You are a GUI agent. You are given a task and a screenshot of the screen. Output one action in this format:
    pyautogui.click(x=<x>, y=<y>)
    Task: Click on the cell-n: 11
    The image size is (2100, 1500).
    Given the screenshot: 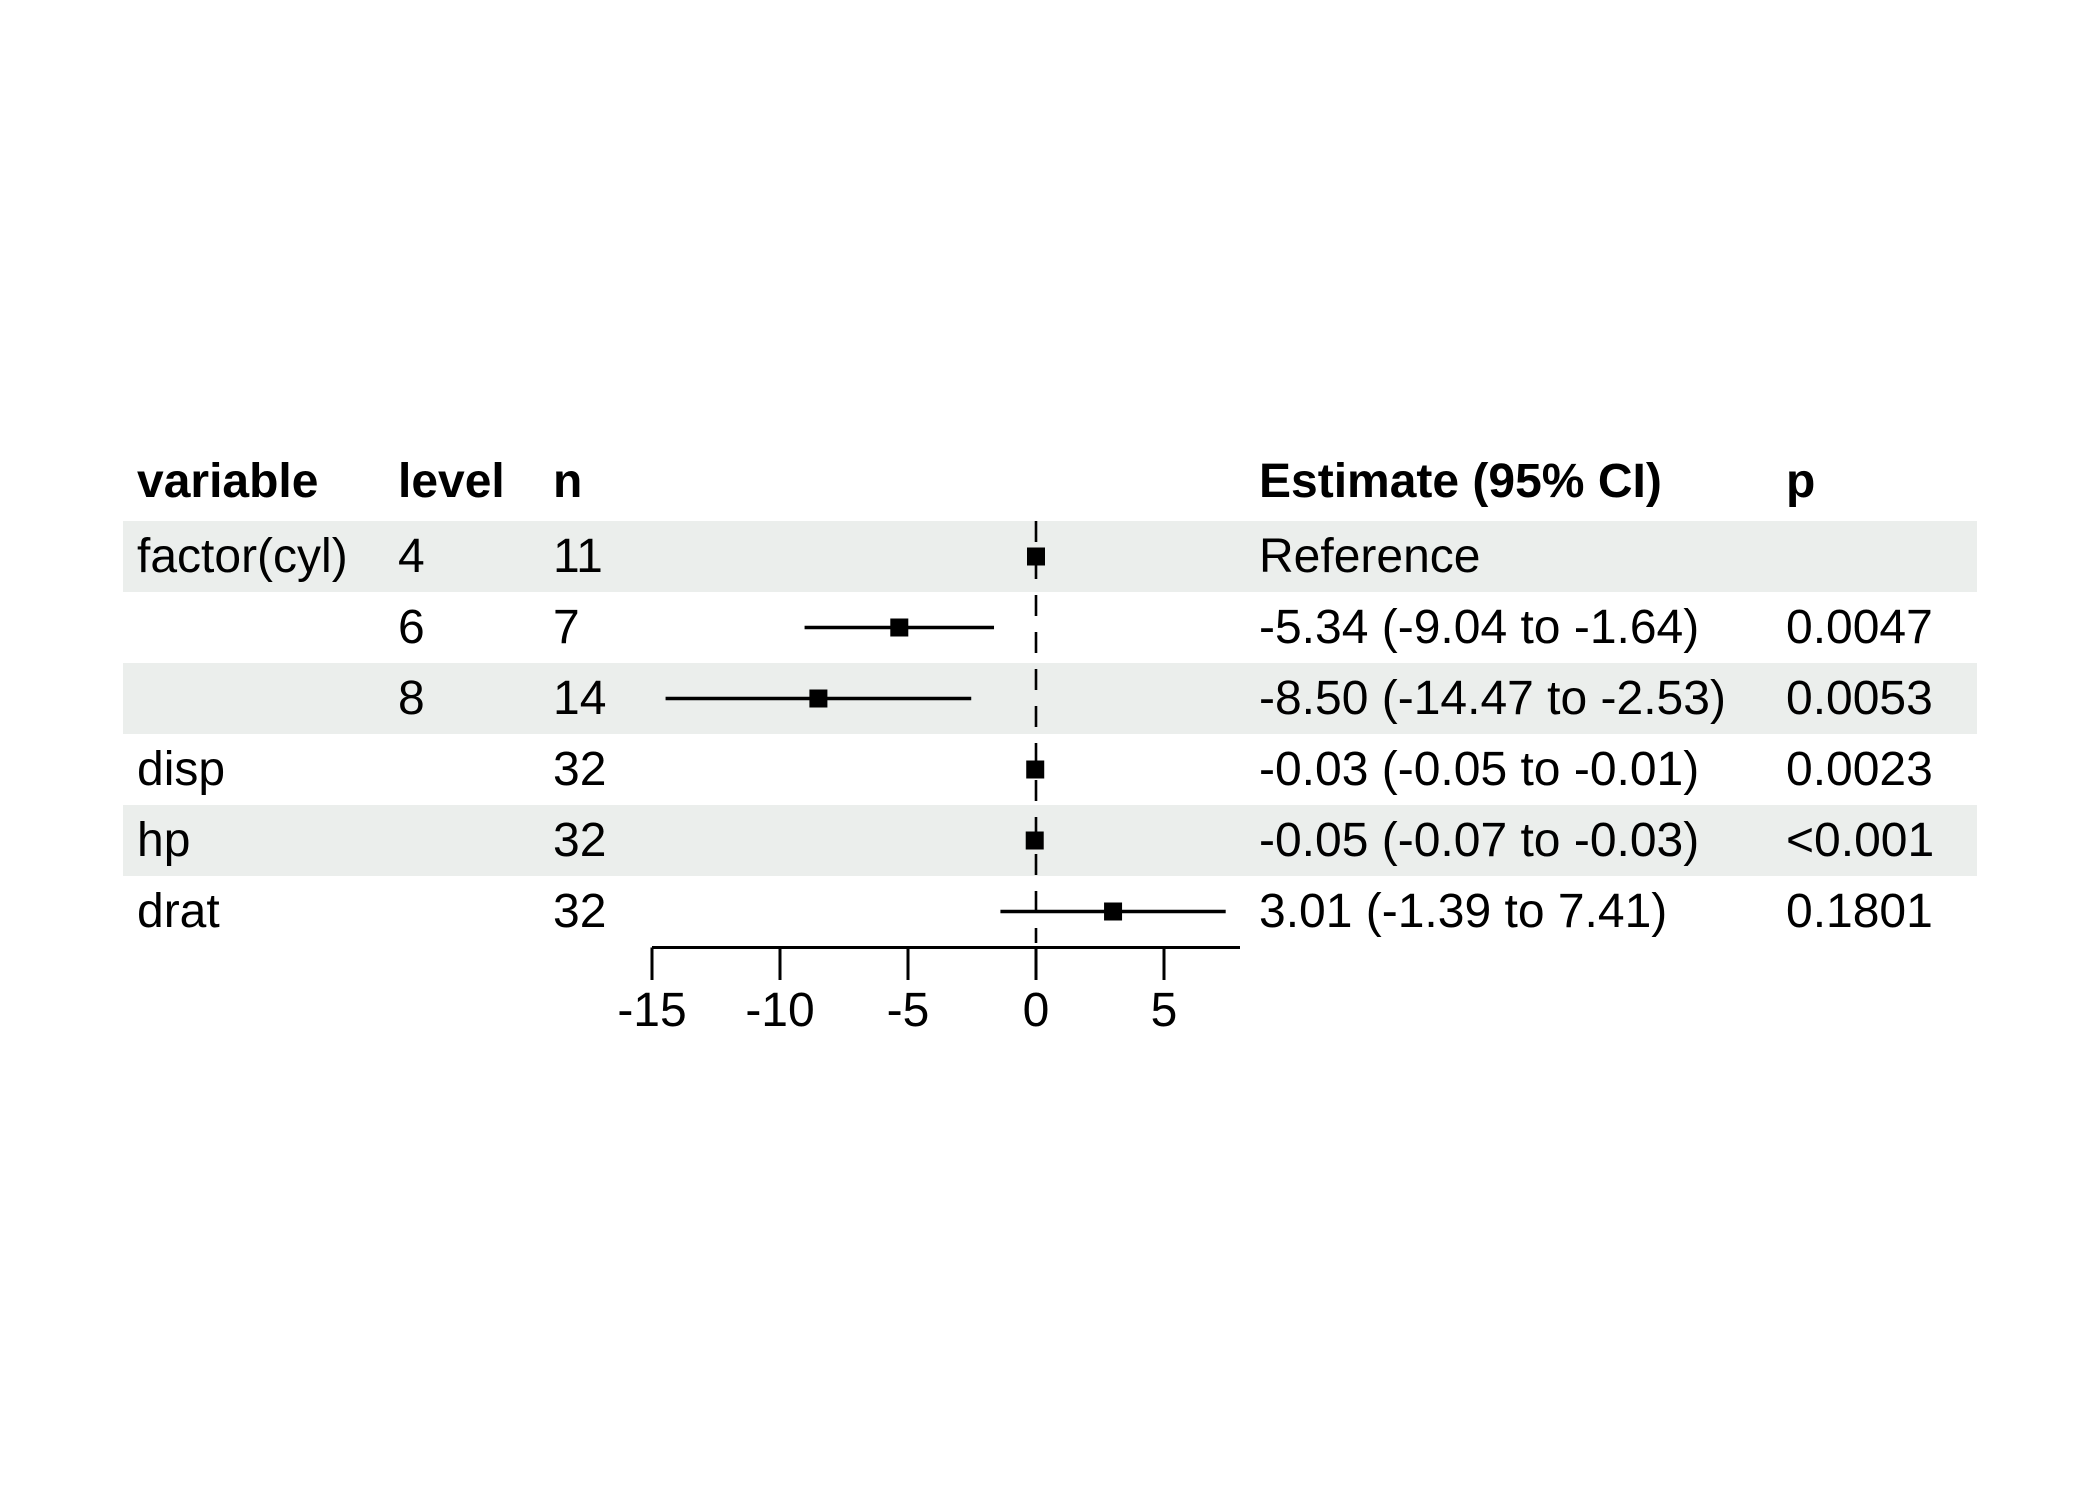 What is the action you would take?
    pyautogui.click(x=578, y=556)
    